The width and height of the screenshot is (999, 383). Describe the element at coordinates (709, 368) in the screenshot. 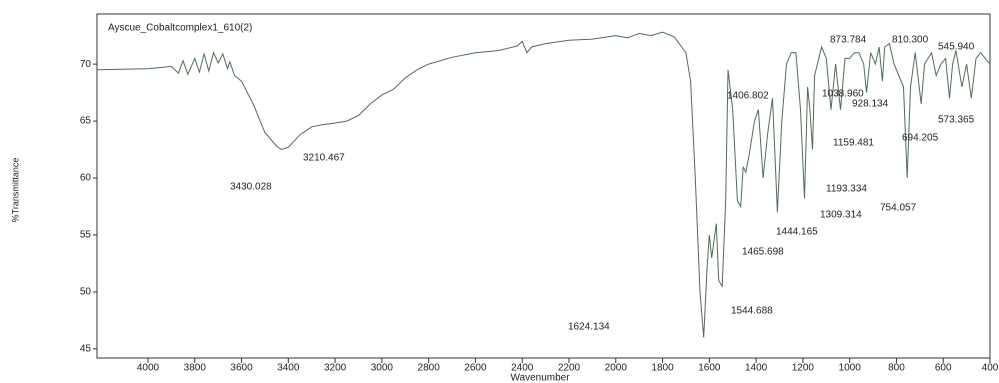

I see `x-tick-label: 1600` at that location.